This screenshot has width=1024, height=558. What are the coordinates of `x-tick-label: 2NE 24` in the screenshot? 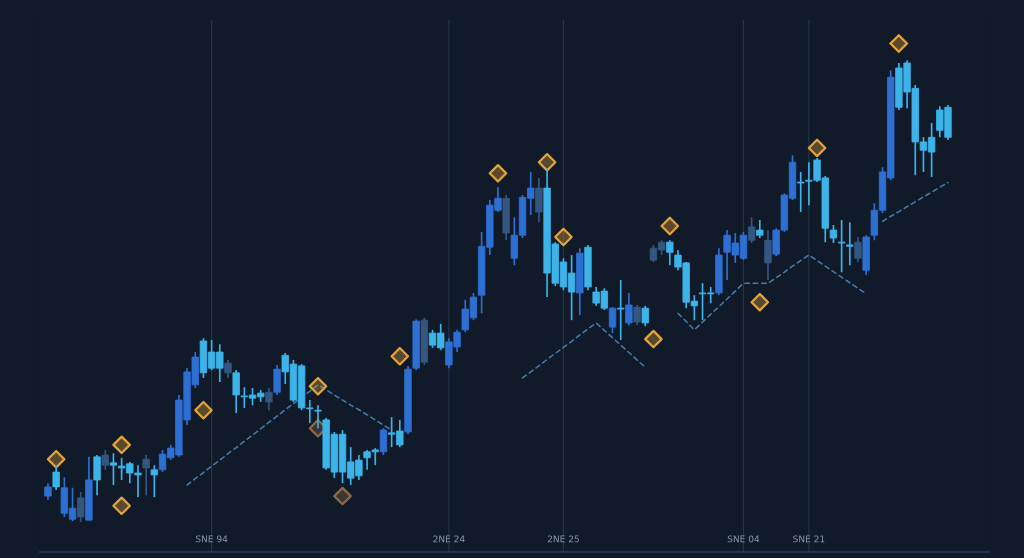 It's located at (449, 539).